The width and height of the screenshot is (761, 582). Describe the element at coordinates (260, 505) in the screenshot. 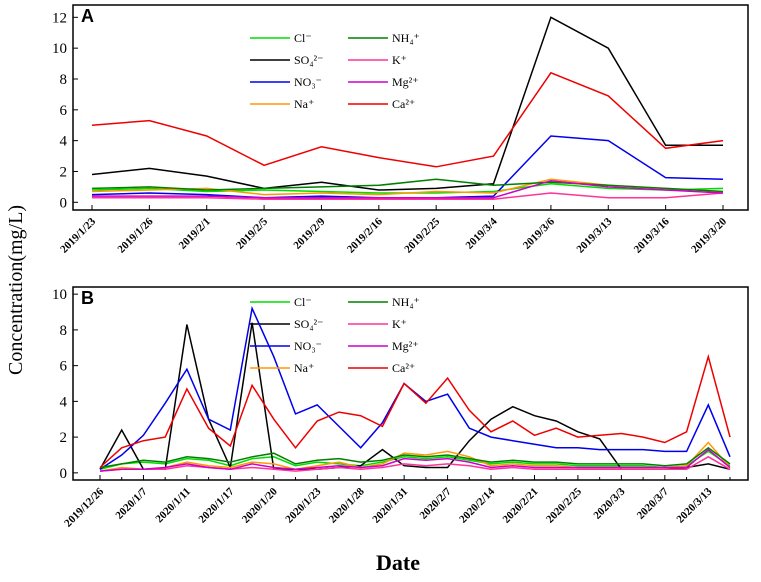

I see `x-tick-label: 2020/1/20` at that location.